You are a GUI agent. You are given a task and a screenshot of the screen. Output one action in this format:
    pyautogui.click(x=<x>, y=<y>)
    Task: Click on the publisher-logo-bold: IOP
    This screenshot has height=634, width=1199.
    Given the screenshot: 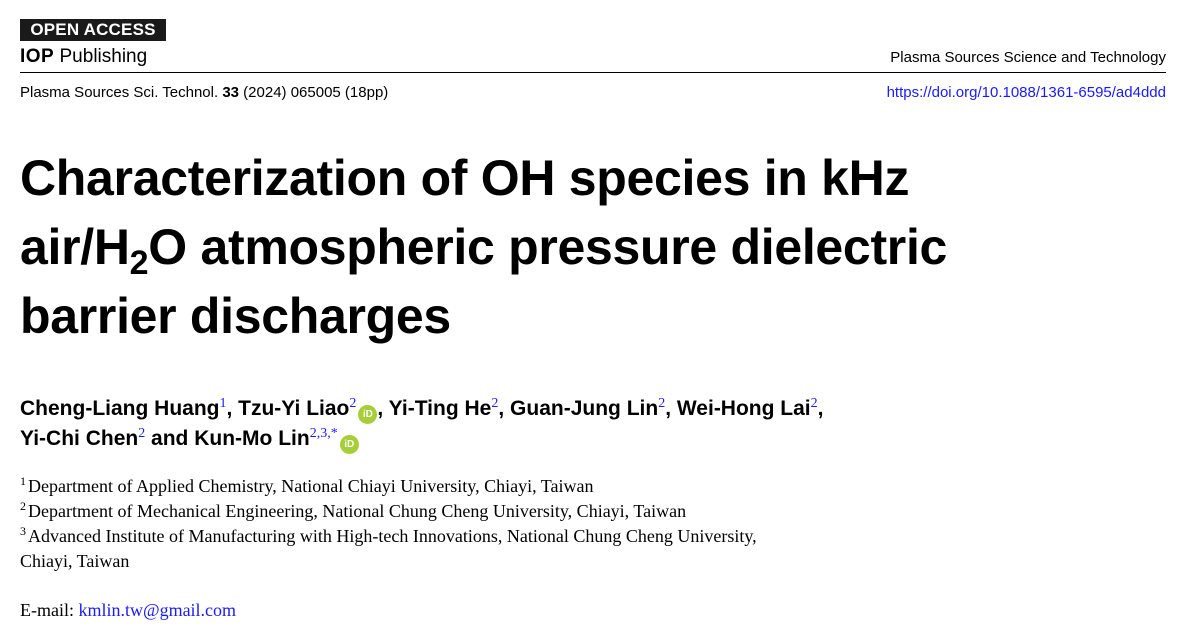 What is the action you would take?
    pyautogui.click(x=37, y=56)
    